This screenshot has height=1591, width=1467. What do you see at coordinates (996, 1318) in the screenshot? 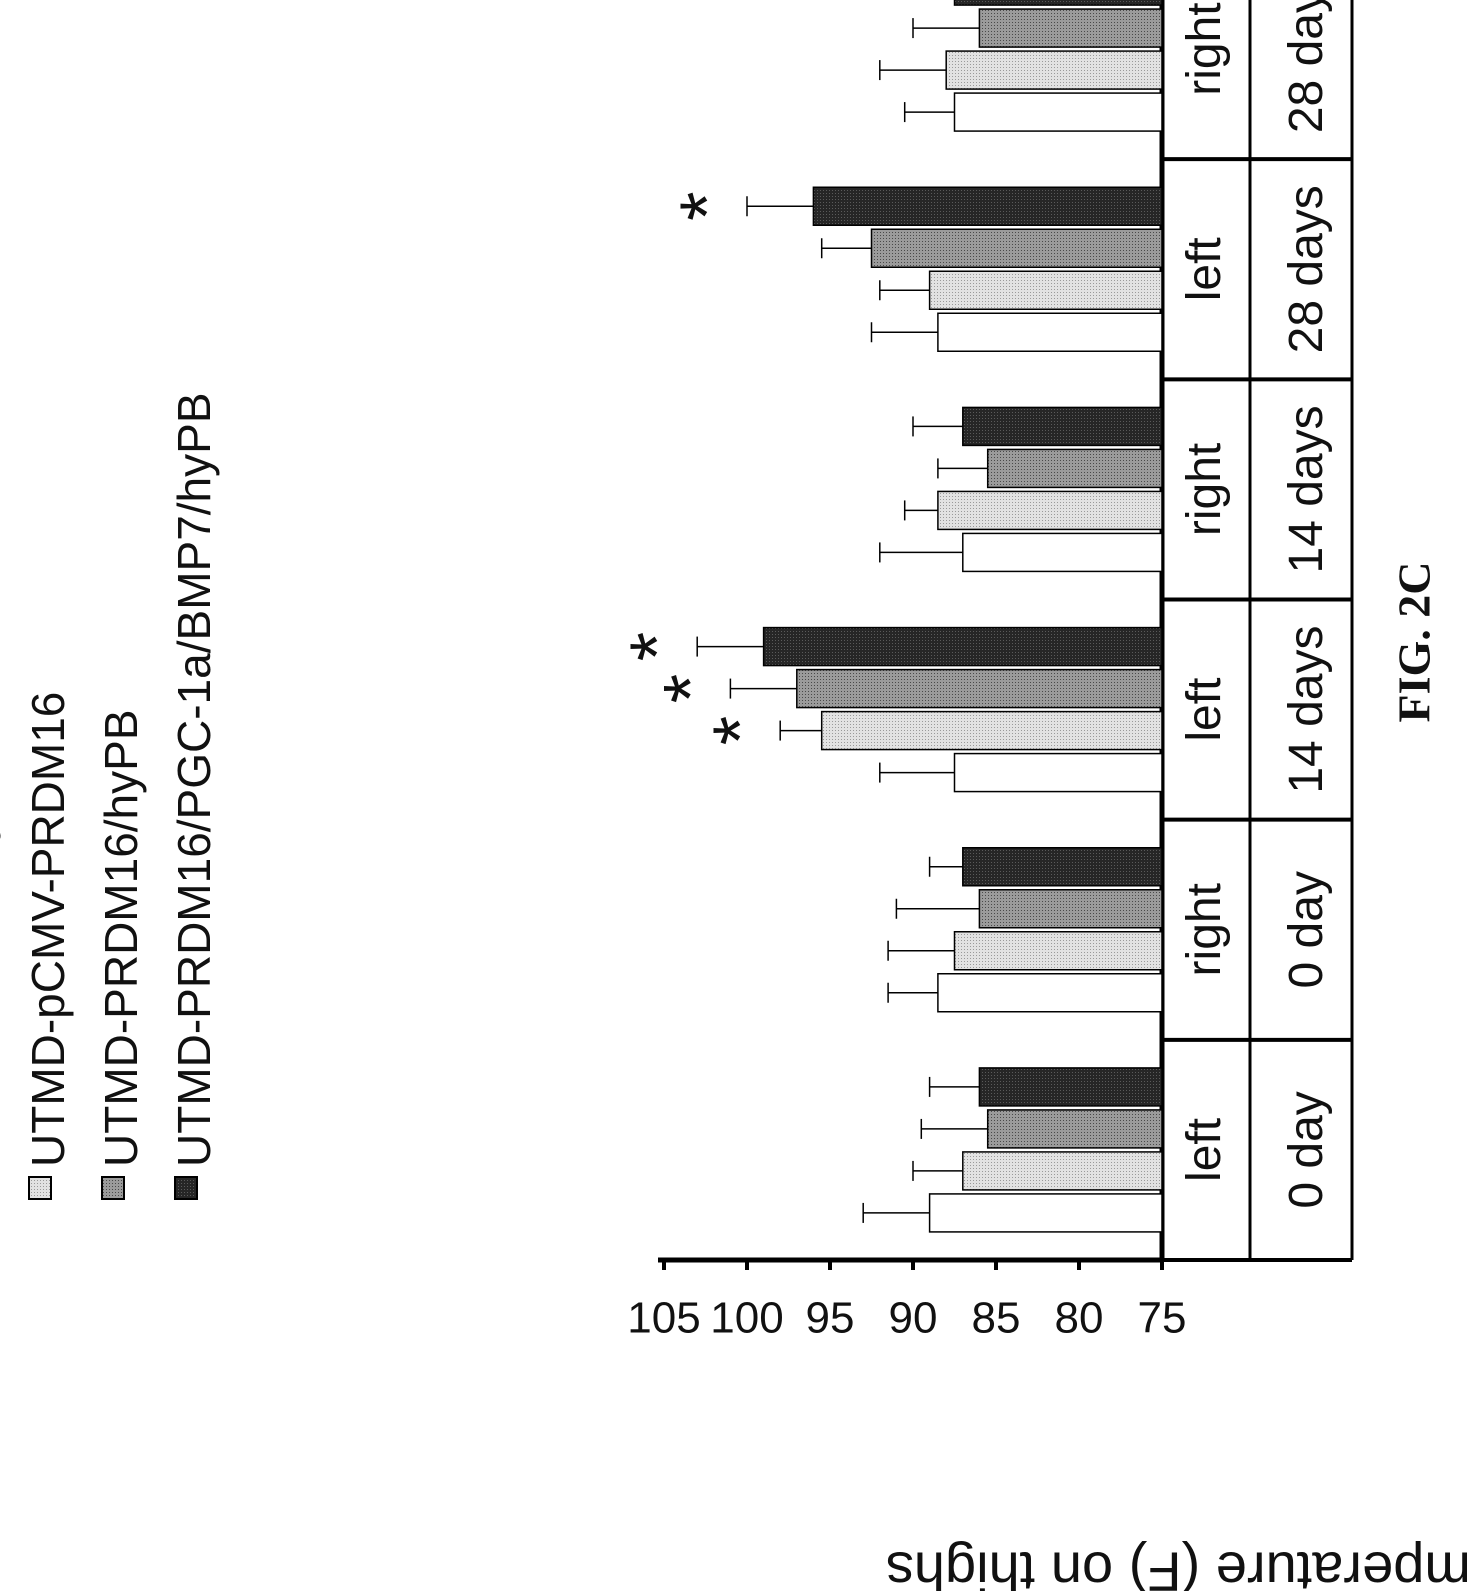
I see `y-tick-label: 85` at bounding box center [996, 1318].